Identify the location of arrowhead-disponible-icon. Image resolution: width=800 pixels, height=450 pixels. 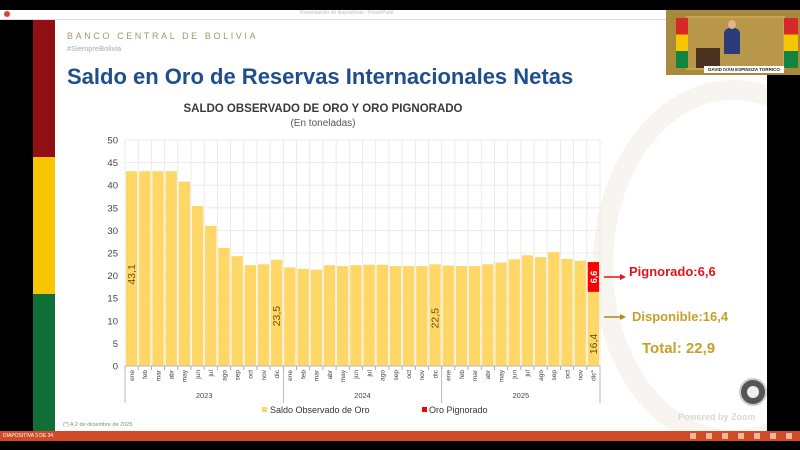
(623, 317).